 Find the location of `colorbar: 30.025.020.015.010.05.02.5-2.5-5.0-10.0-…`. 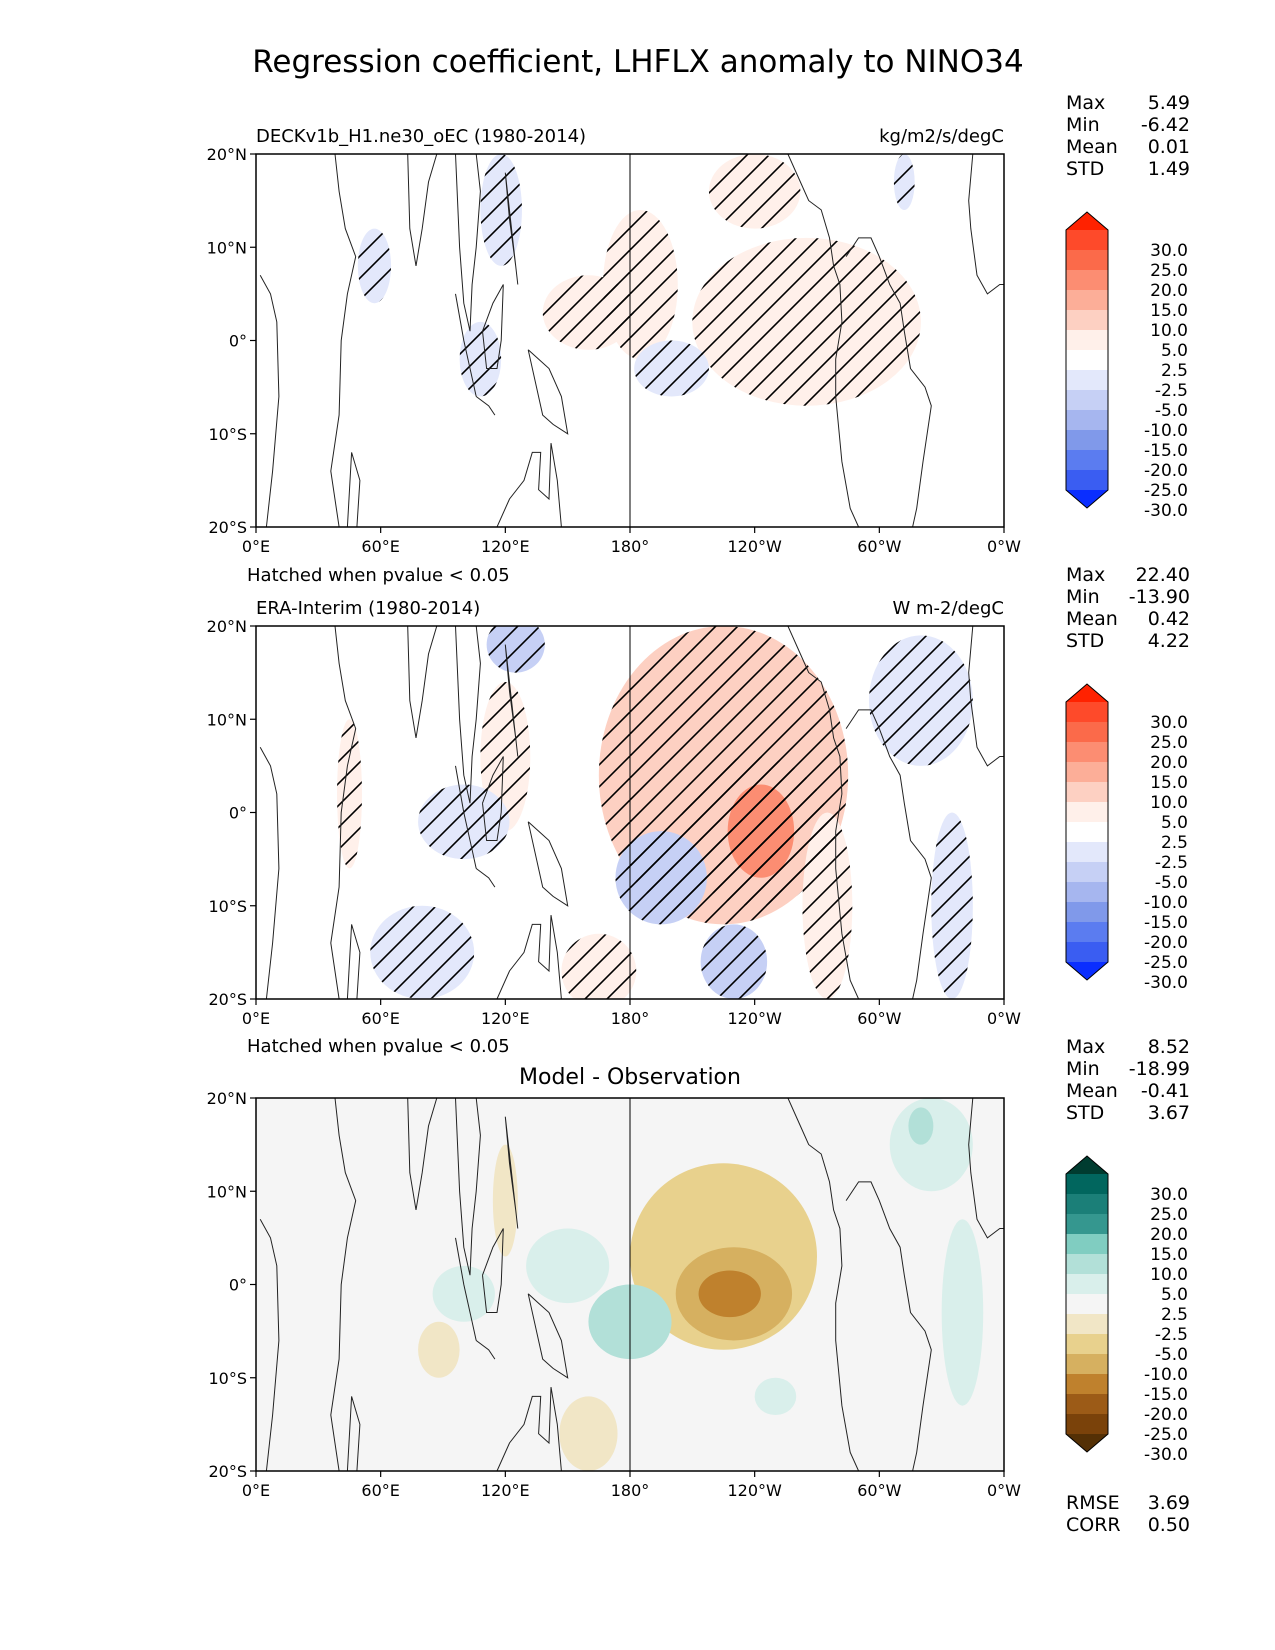

colorbar: 30.025.020.015.010.05.02.5-2.5-5.0-10.0-… is located at coordinates (1126, 838).